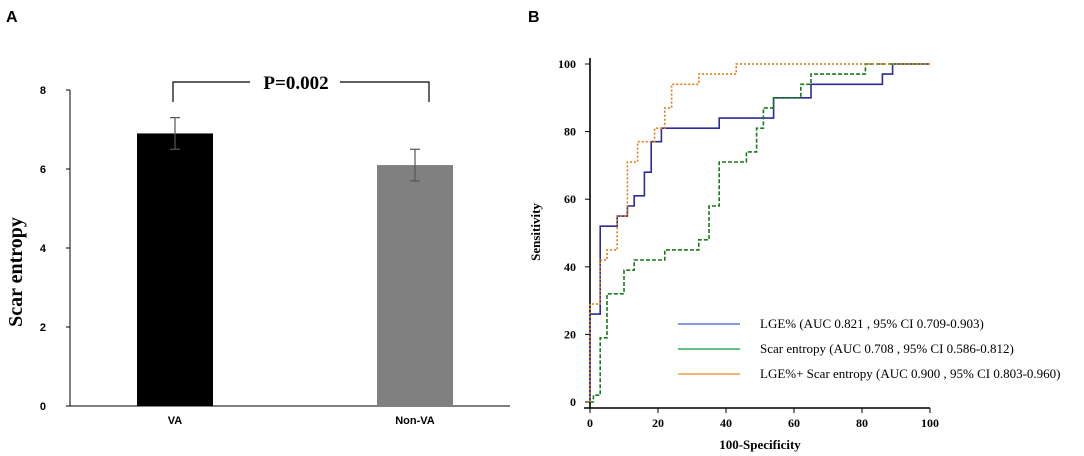 Image resolution: width=1084 pixels, height=456 pixels. What do you see at coordinates (535, 232) in the screenshot?
I see `panel-b-y-axis-label: Sensitivity` at bounding box center [535, 232].